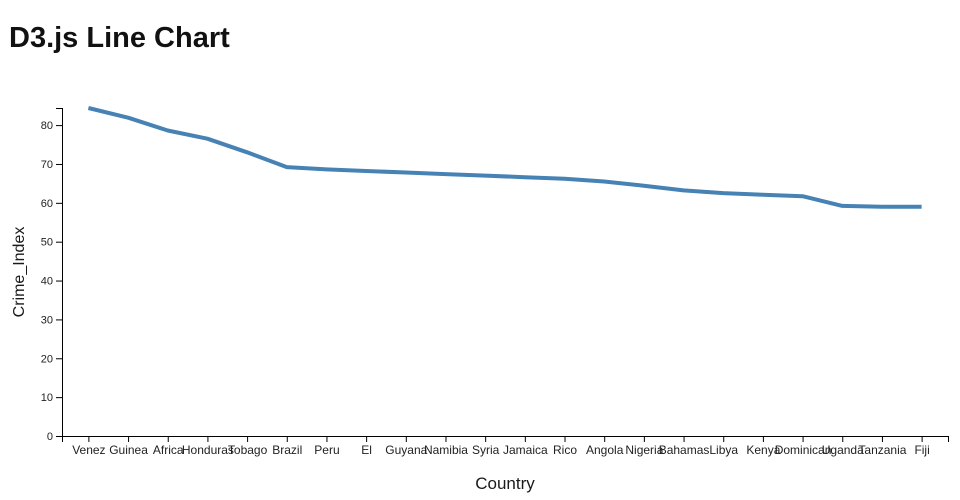 This screenshot has width=960, height=500. Describe the element at coordinates (723, 450) in the screenshot. I see `x-tick-label: Libya` at that location.